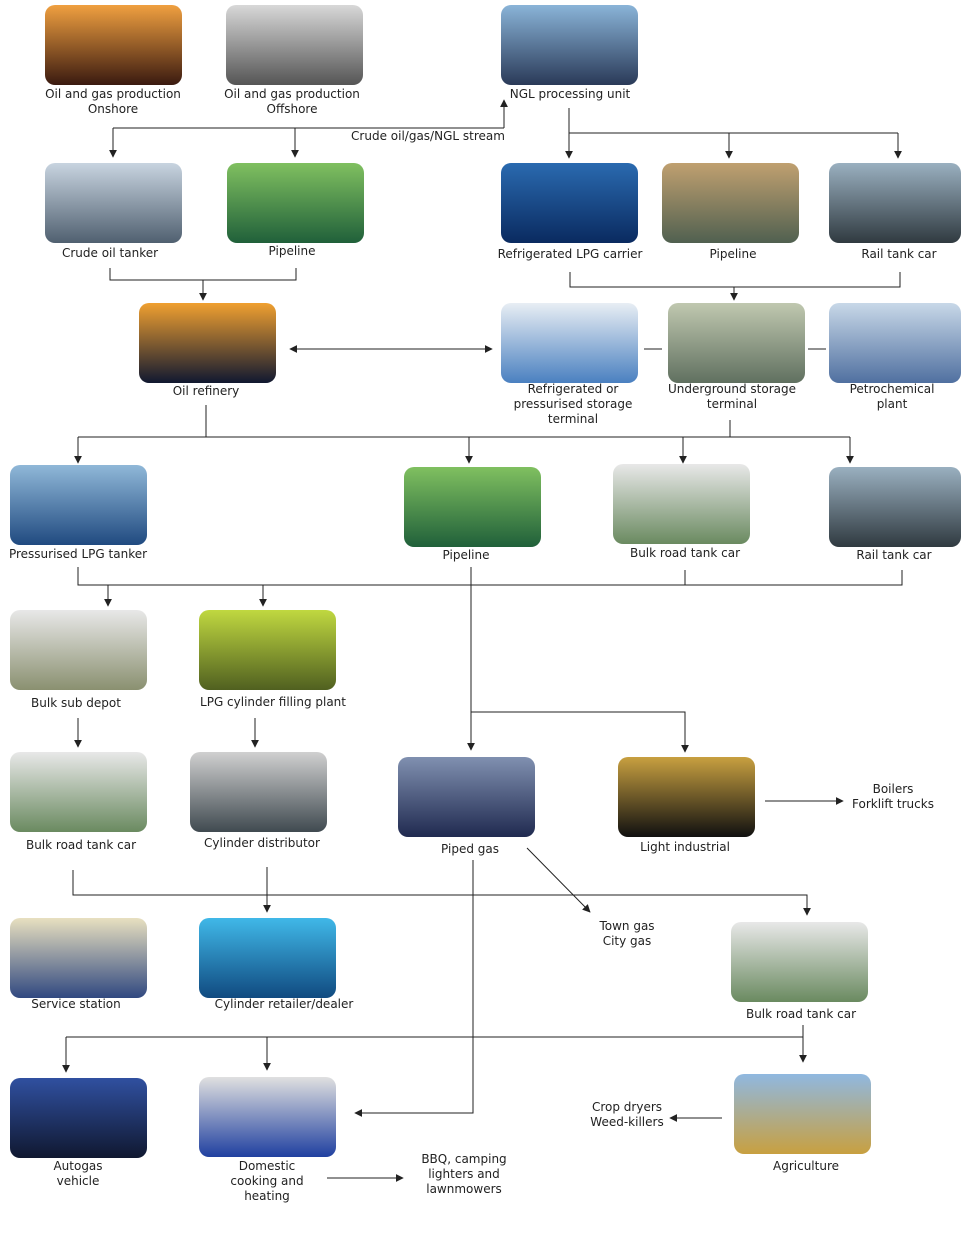  I want to click on node-label: pressurised storage, so click(573, 404).